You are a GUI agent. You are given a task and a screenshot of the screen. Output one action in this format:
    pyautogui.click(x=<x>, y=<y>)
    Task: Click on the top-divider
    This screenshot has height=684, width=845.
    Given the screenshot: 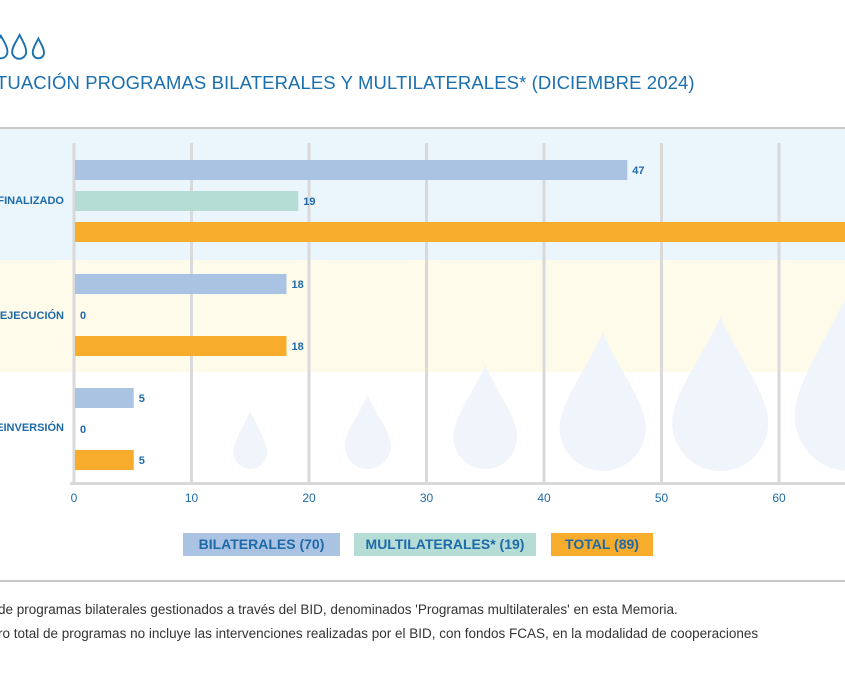 What is the action you would take?
    pyautogui.click(x=422, y=128)
    